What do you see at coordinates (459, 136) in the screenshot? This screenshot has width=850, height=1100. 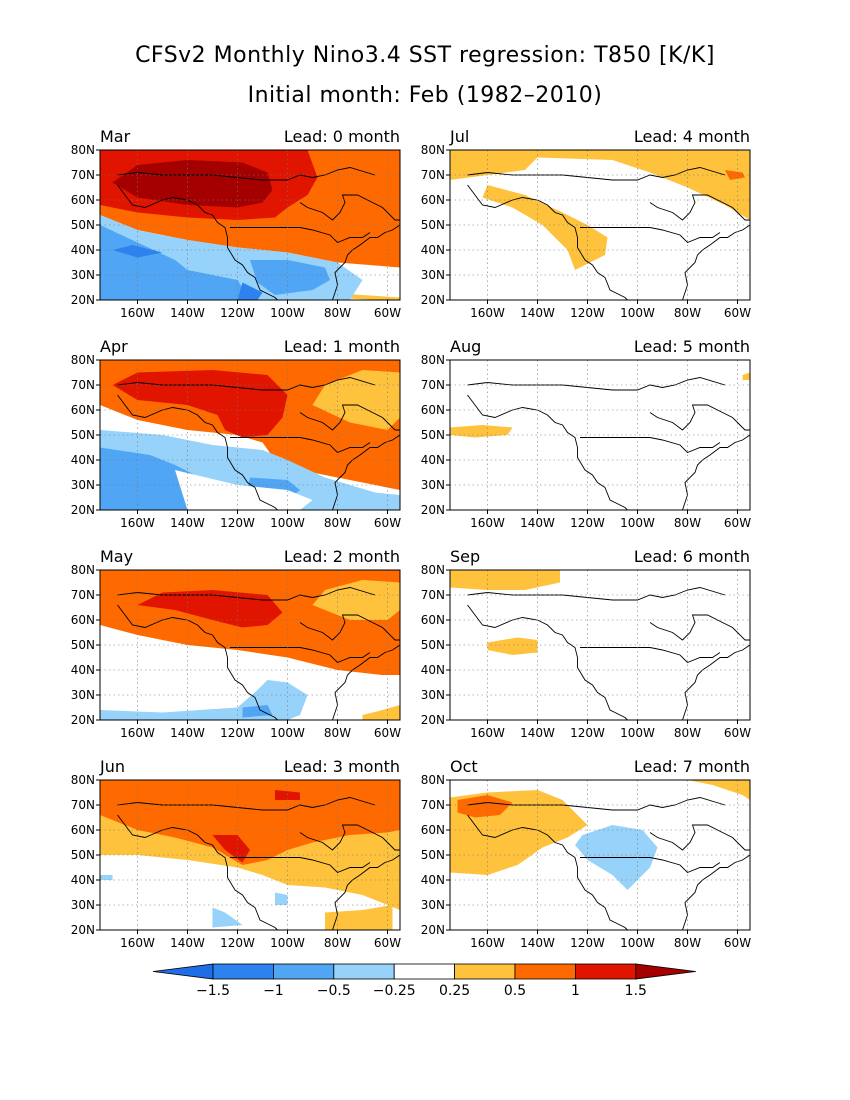 I see `panel-month: Jul` at bounding box center [459, 136].